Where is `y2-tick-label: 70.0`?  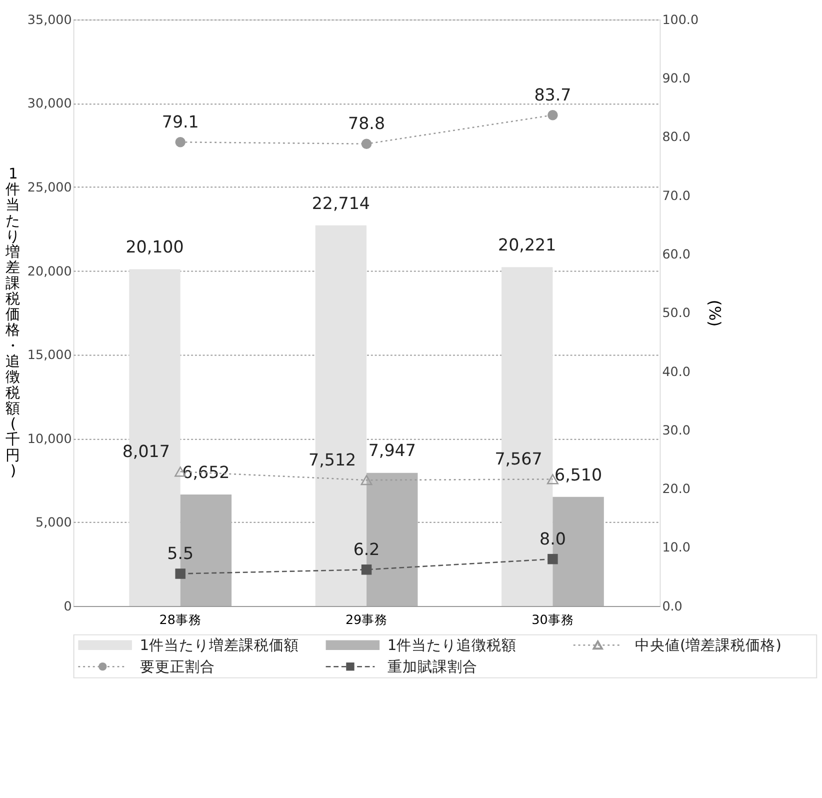 y2-tick-label: 70.0 is located at coordinates (676, 195).